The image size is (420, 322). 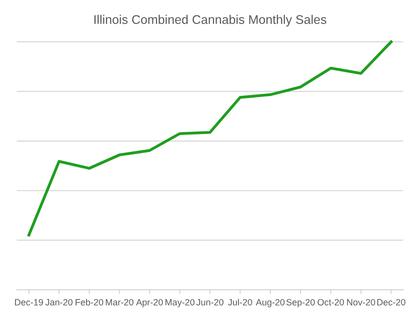 What do you see at coordinates (29, 302) in the screenshot?
I see `x-tick-label: Dec-19` at bounding box center [29, 302].